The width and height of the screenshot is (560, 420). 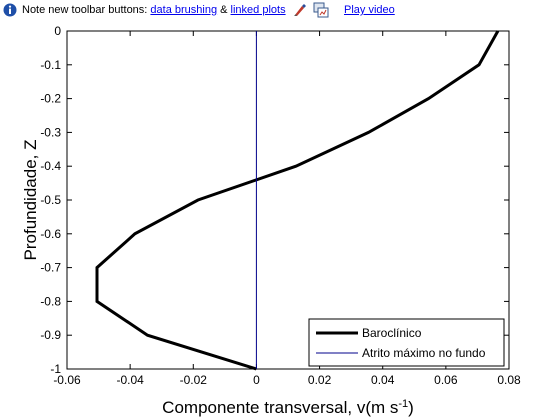 What do you see at coordinates (383, 380) in the screenshot?
I see `x-tick-label: 0.04` at bounding box center [383, 380].